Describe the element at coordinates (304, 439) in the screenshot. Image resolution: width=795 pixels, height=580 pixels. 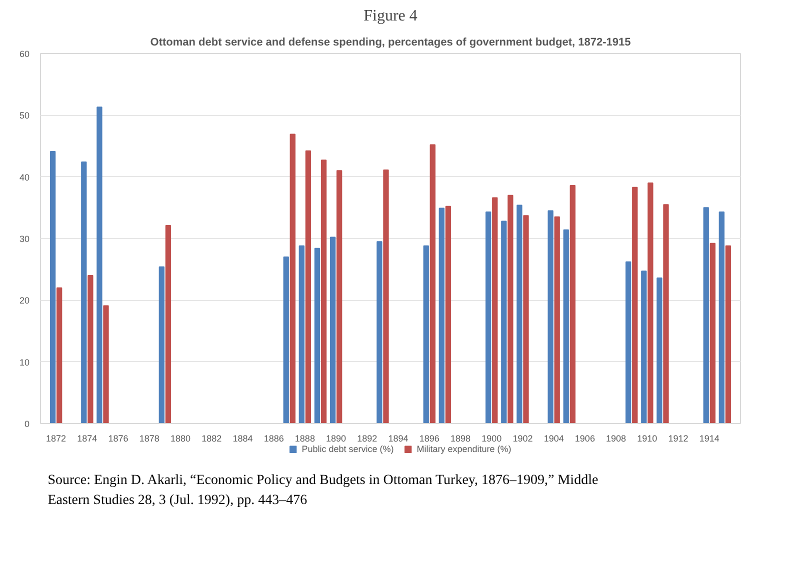
I see `x-tick-label: 1888` at that location.